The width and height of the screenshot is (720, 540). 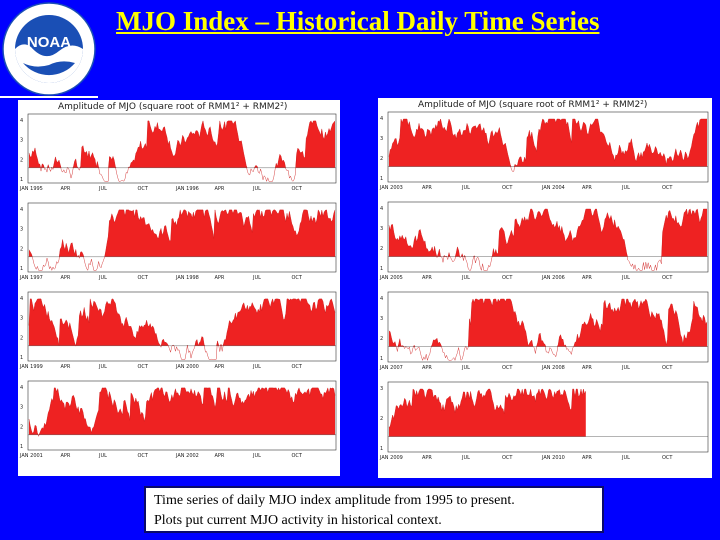 What do you see at coordinates (553, 458) in the screenshot?
I see `month-label: JAN 2010` at bounding box center [553, 458].